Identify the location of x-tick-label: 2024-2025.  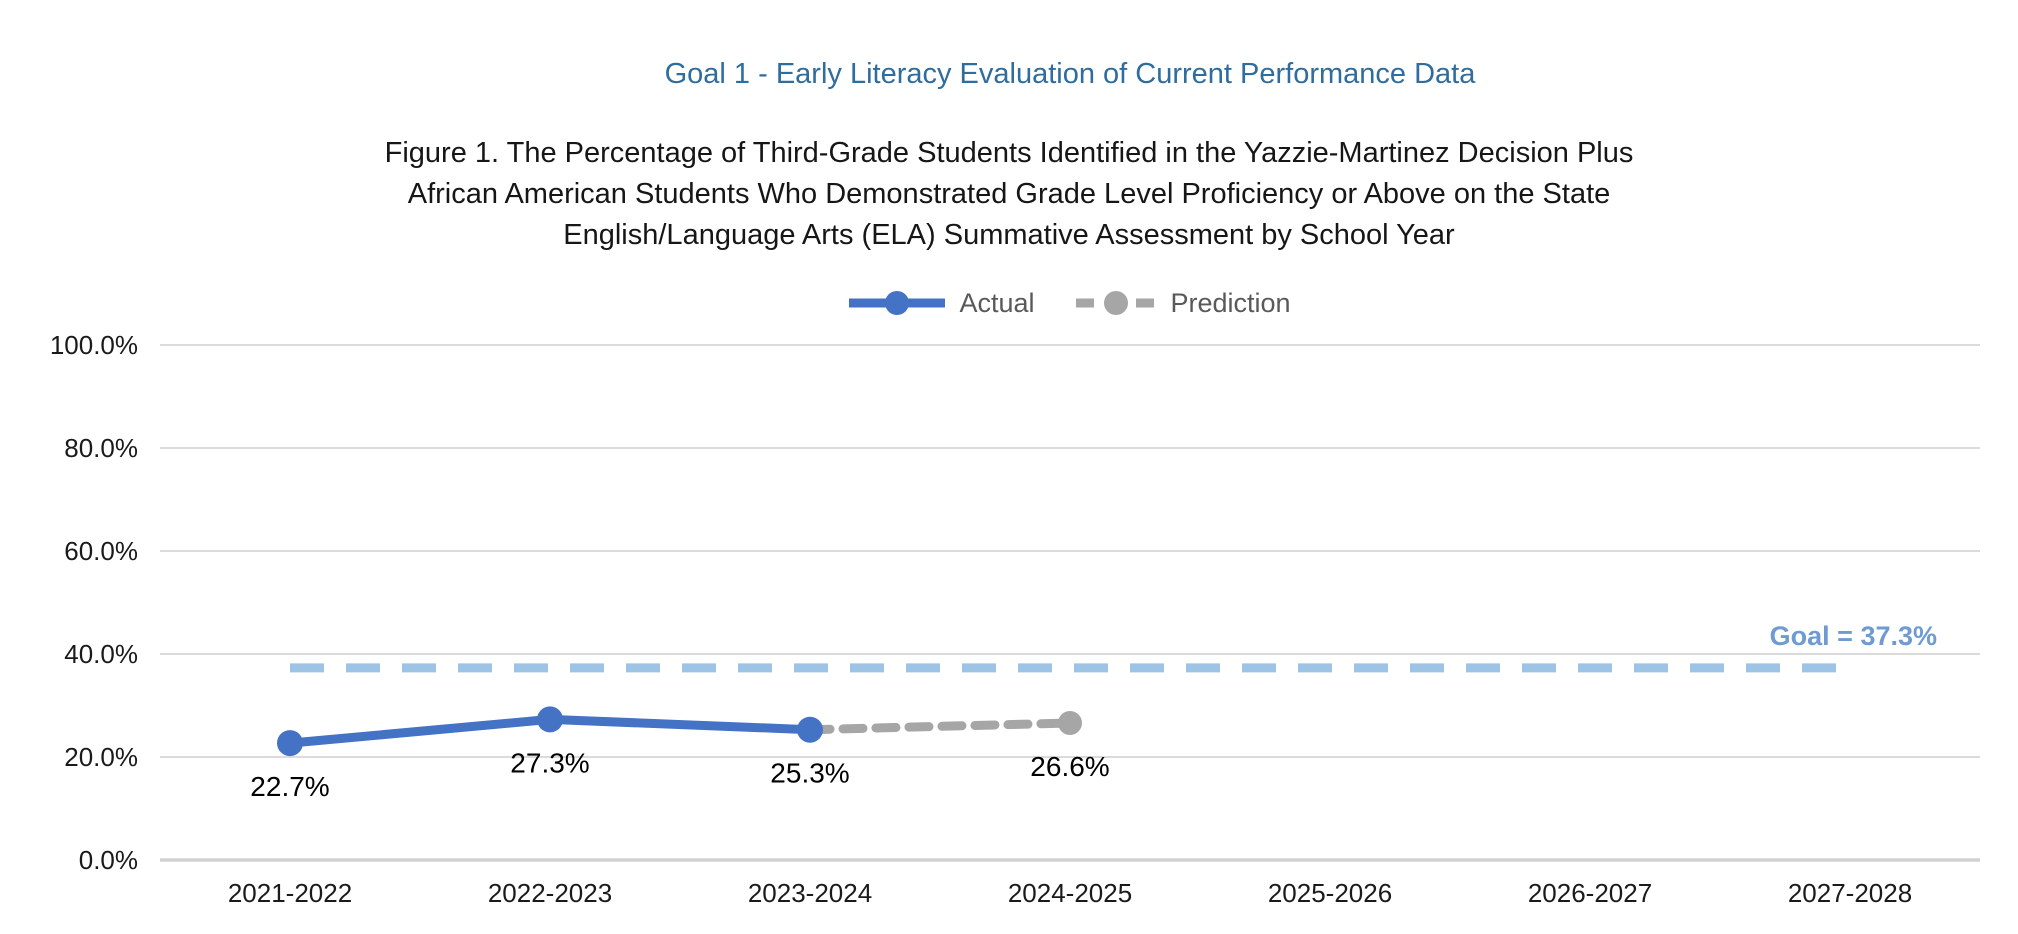
(1070, 893).